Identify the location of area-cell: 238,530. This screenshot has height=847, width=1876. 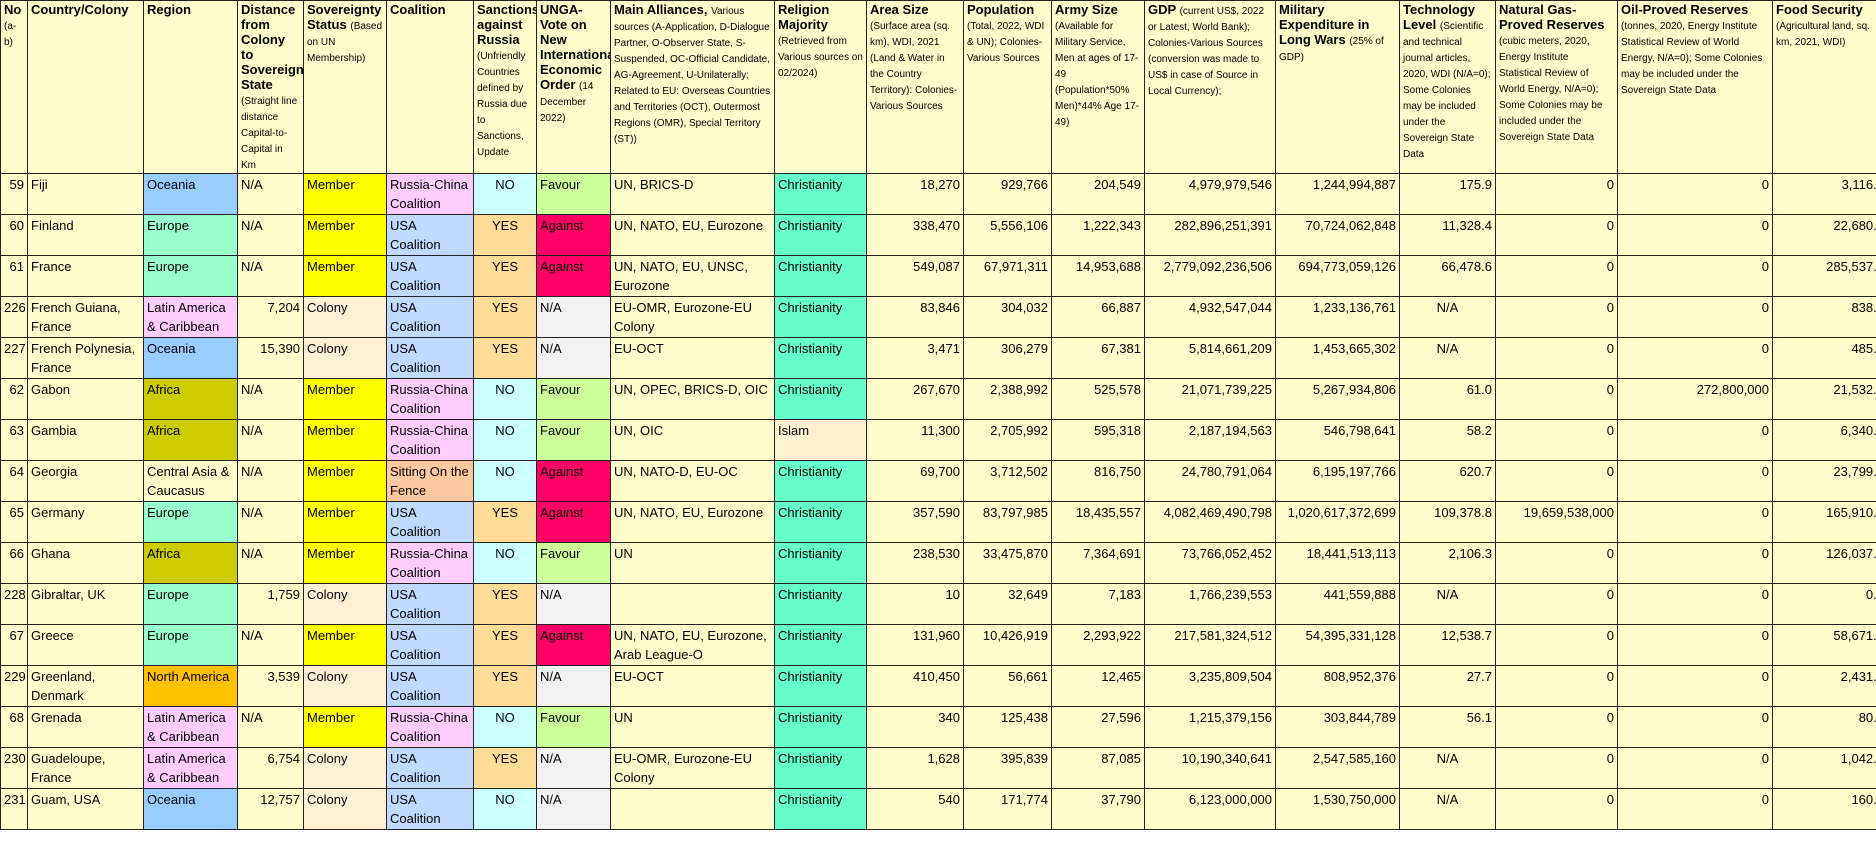
(915, 563).